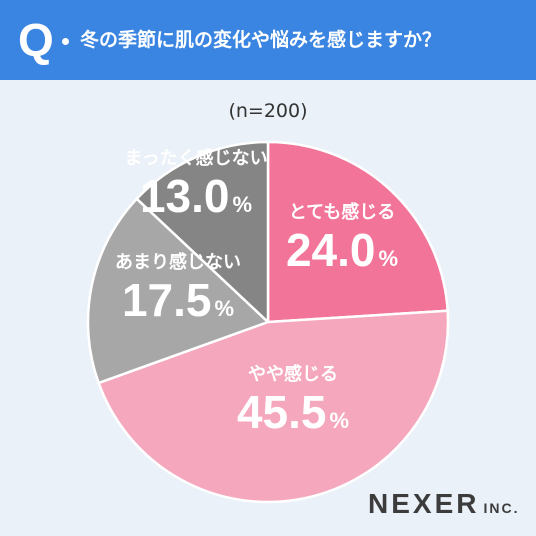 The image size is (536, 536). What do you see at coordinates (501, 508) in the screenshot?
I see `brand-suffix: INC.` at bounding box center [501, 508].